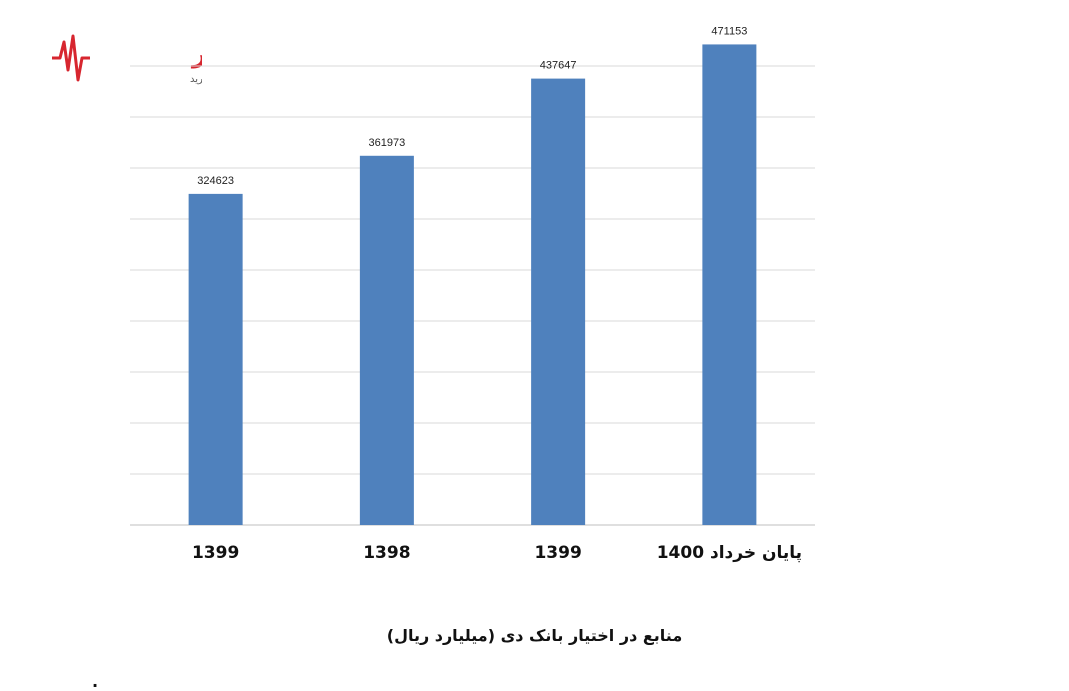 This screenshot has height=691, width=1069. Describe the element at coordinates (386, 553) in the screenshot. I see `category-label: 1398` at that location.